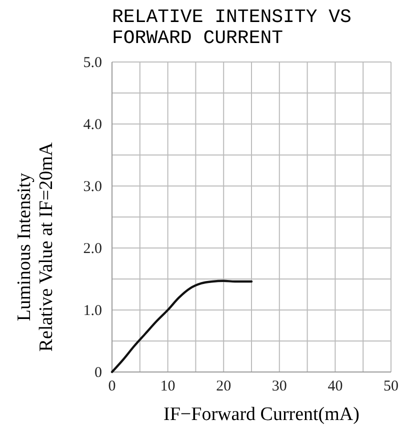 The image size is (405, 438). Describe the element at coordinates (279, 386) in the screenshot. I see `x-tick-label: 30` at that location.